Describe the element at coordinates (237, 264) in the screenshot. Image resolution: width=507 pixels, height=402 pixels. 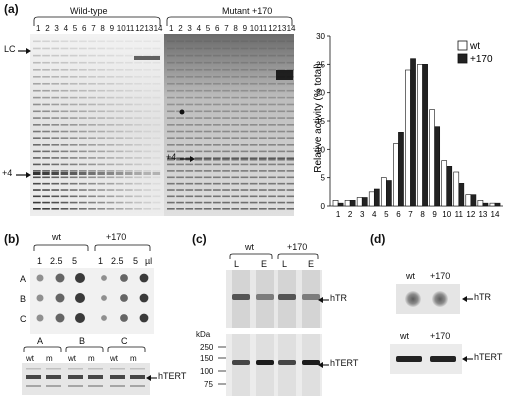
I see `lane-c-1: L` at that location.